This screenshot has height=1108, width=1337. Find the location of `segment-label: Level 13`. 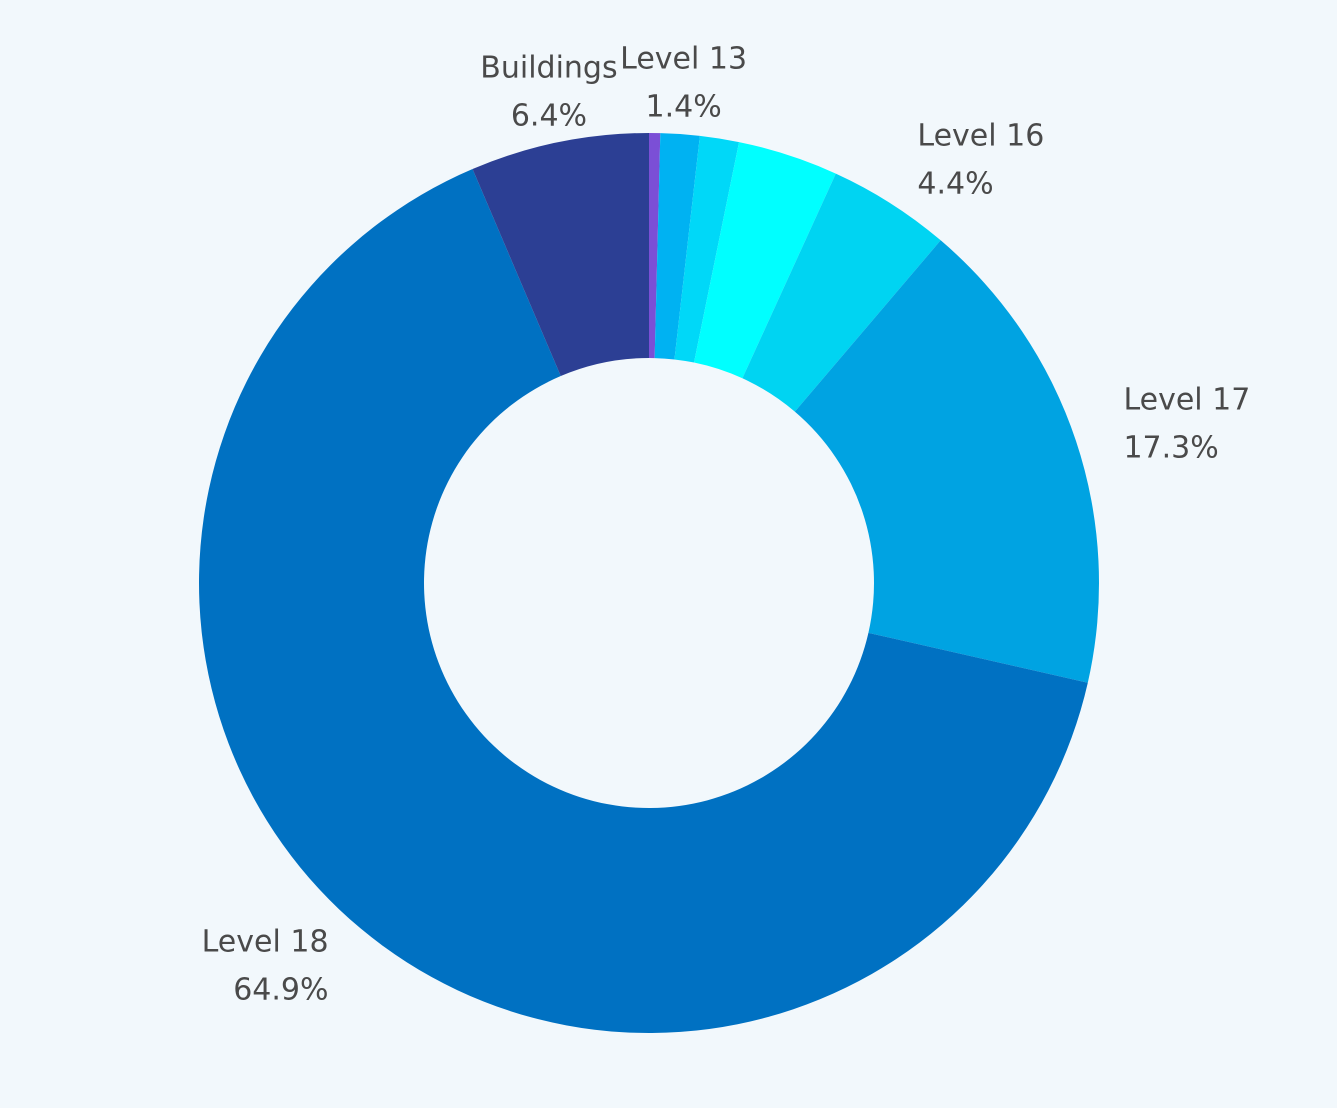

segment-label: Level 13 is located at coordinates (683, 59).